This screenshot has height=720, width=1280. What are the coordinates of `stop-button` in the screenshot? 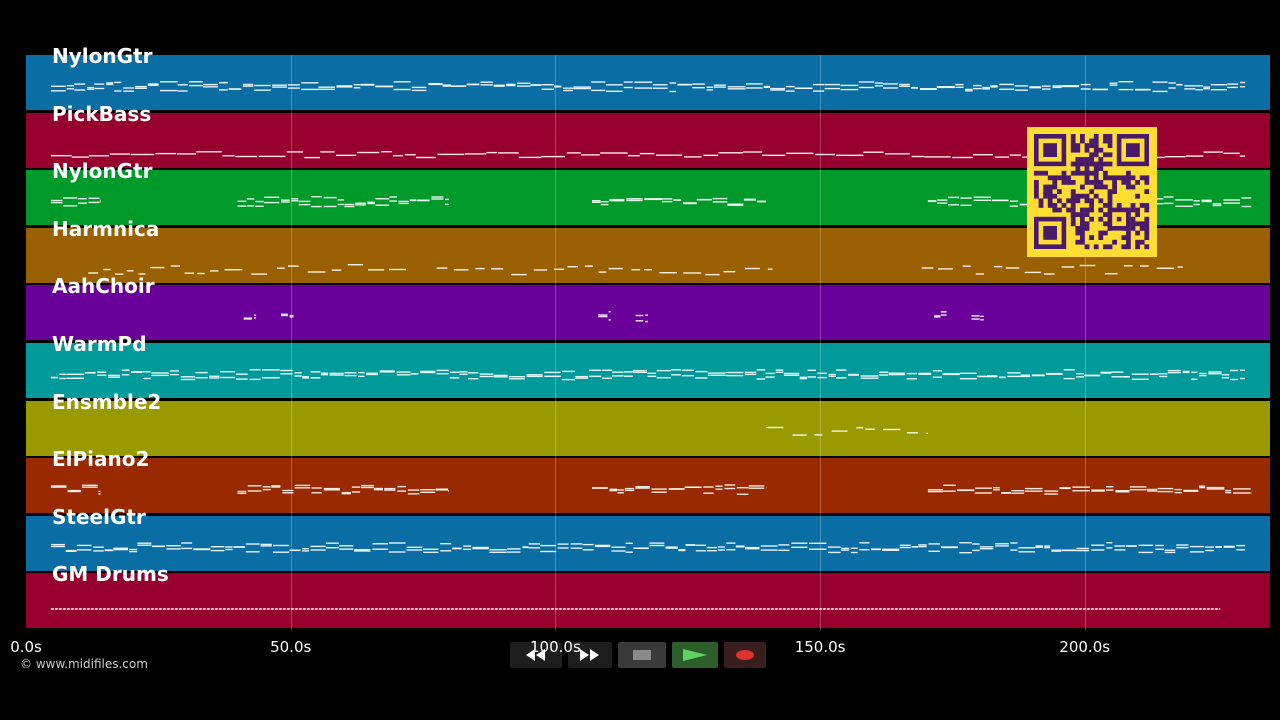 It's located at (642, 655).